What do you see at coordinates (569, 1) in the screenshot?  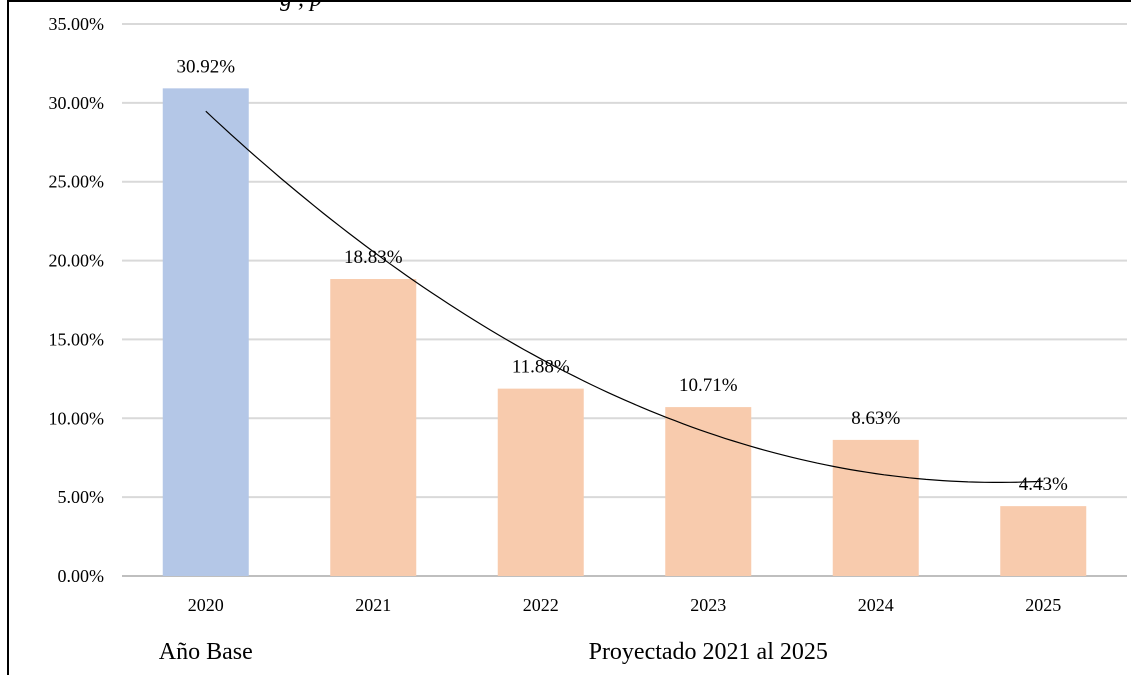 I see `frame-border-top` at bounding box center [569, 1].